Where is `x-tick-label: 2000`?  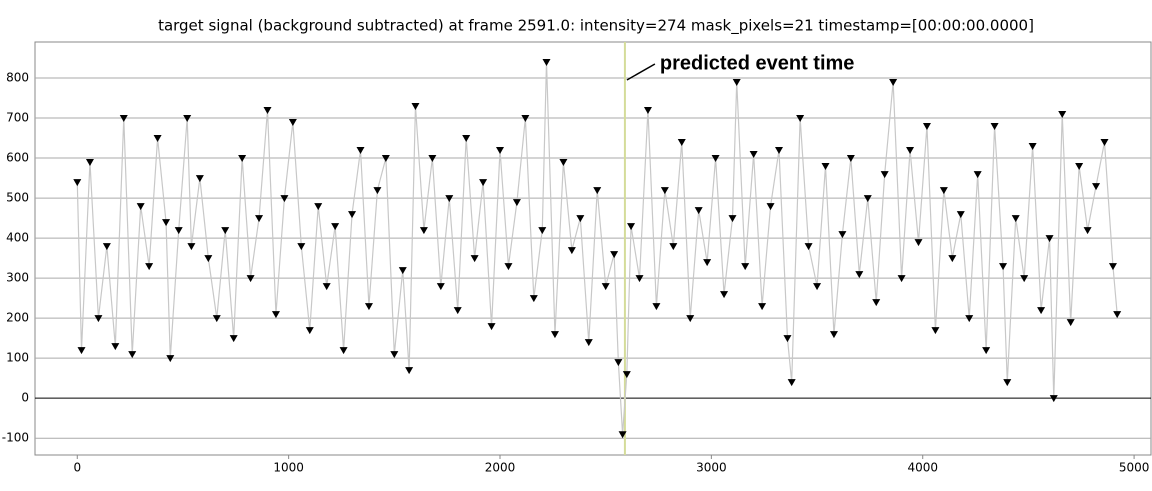
x-tick-label: 2000 is located at coordinates (500, 468).